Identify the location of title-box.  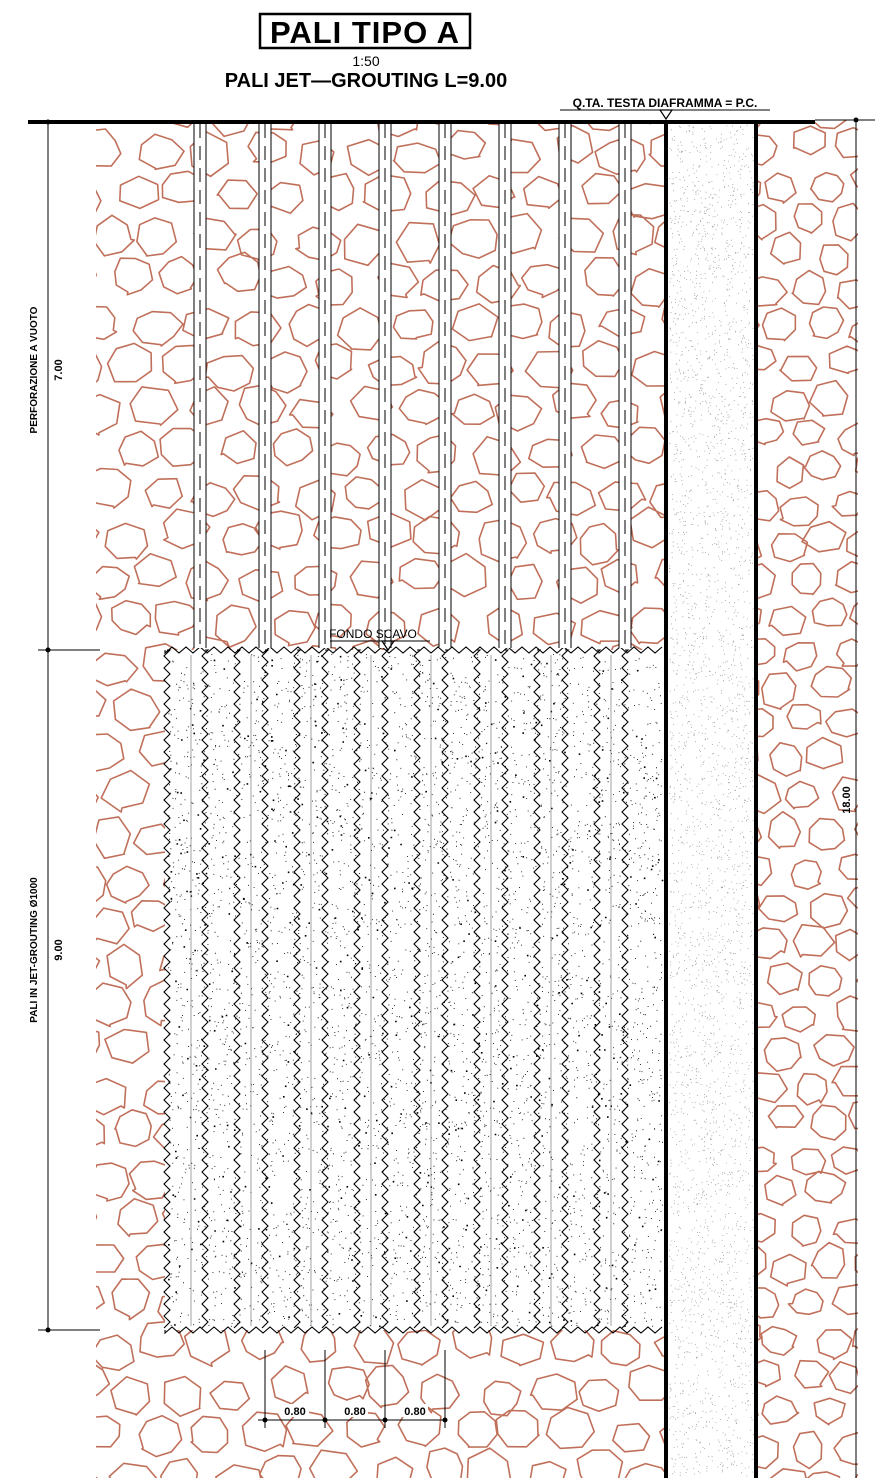
(365, 31).